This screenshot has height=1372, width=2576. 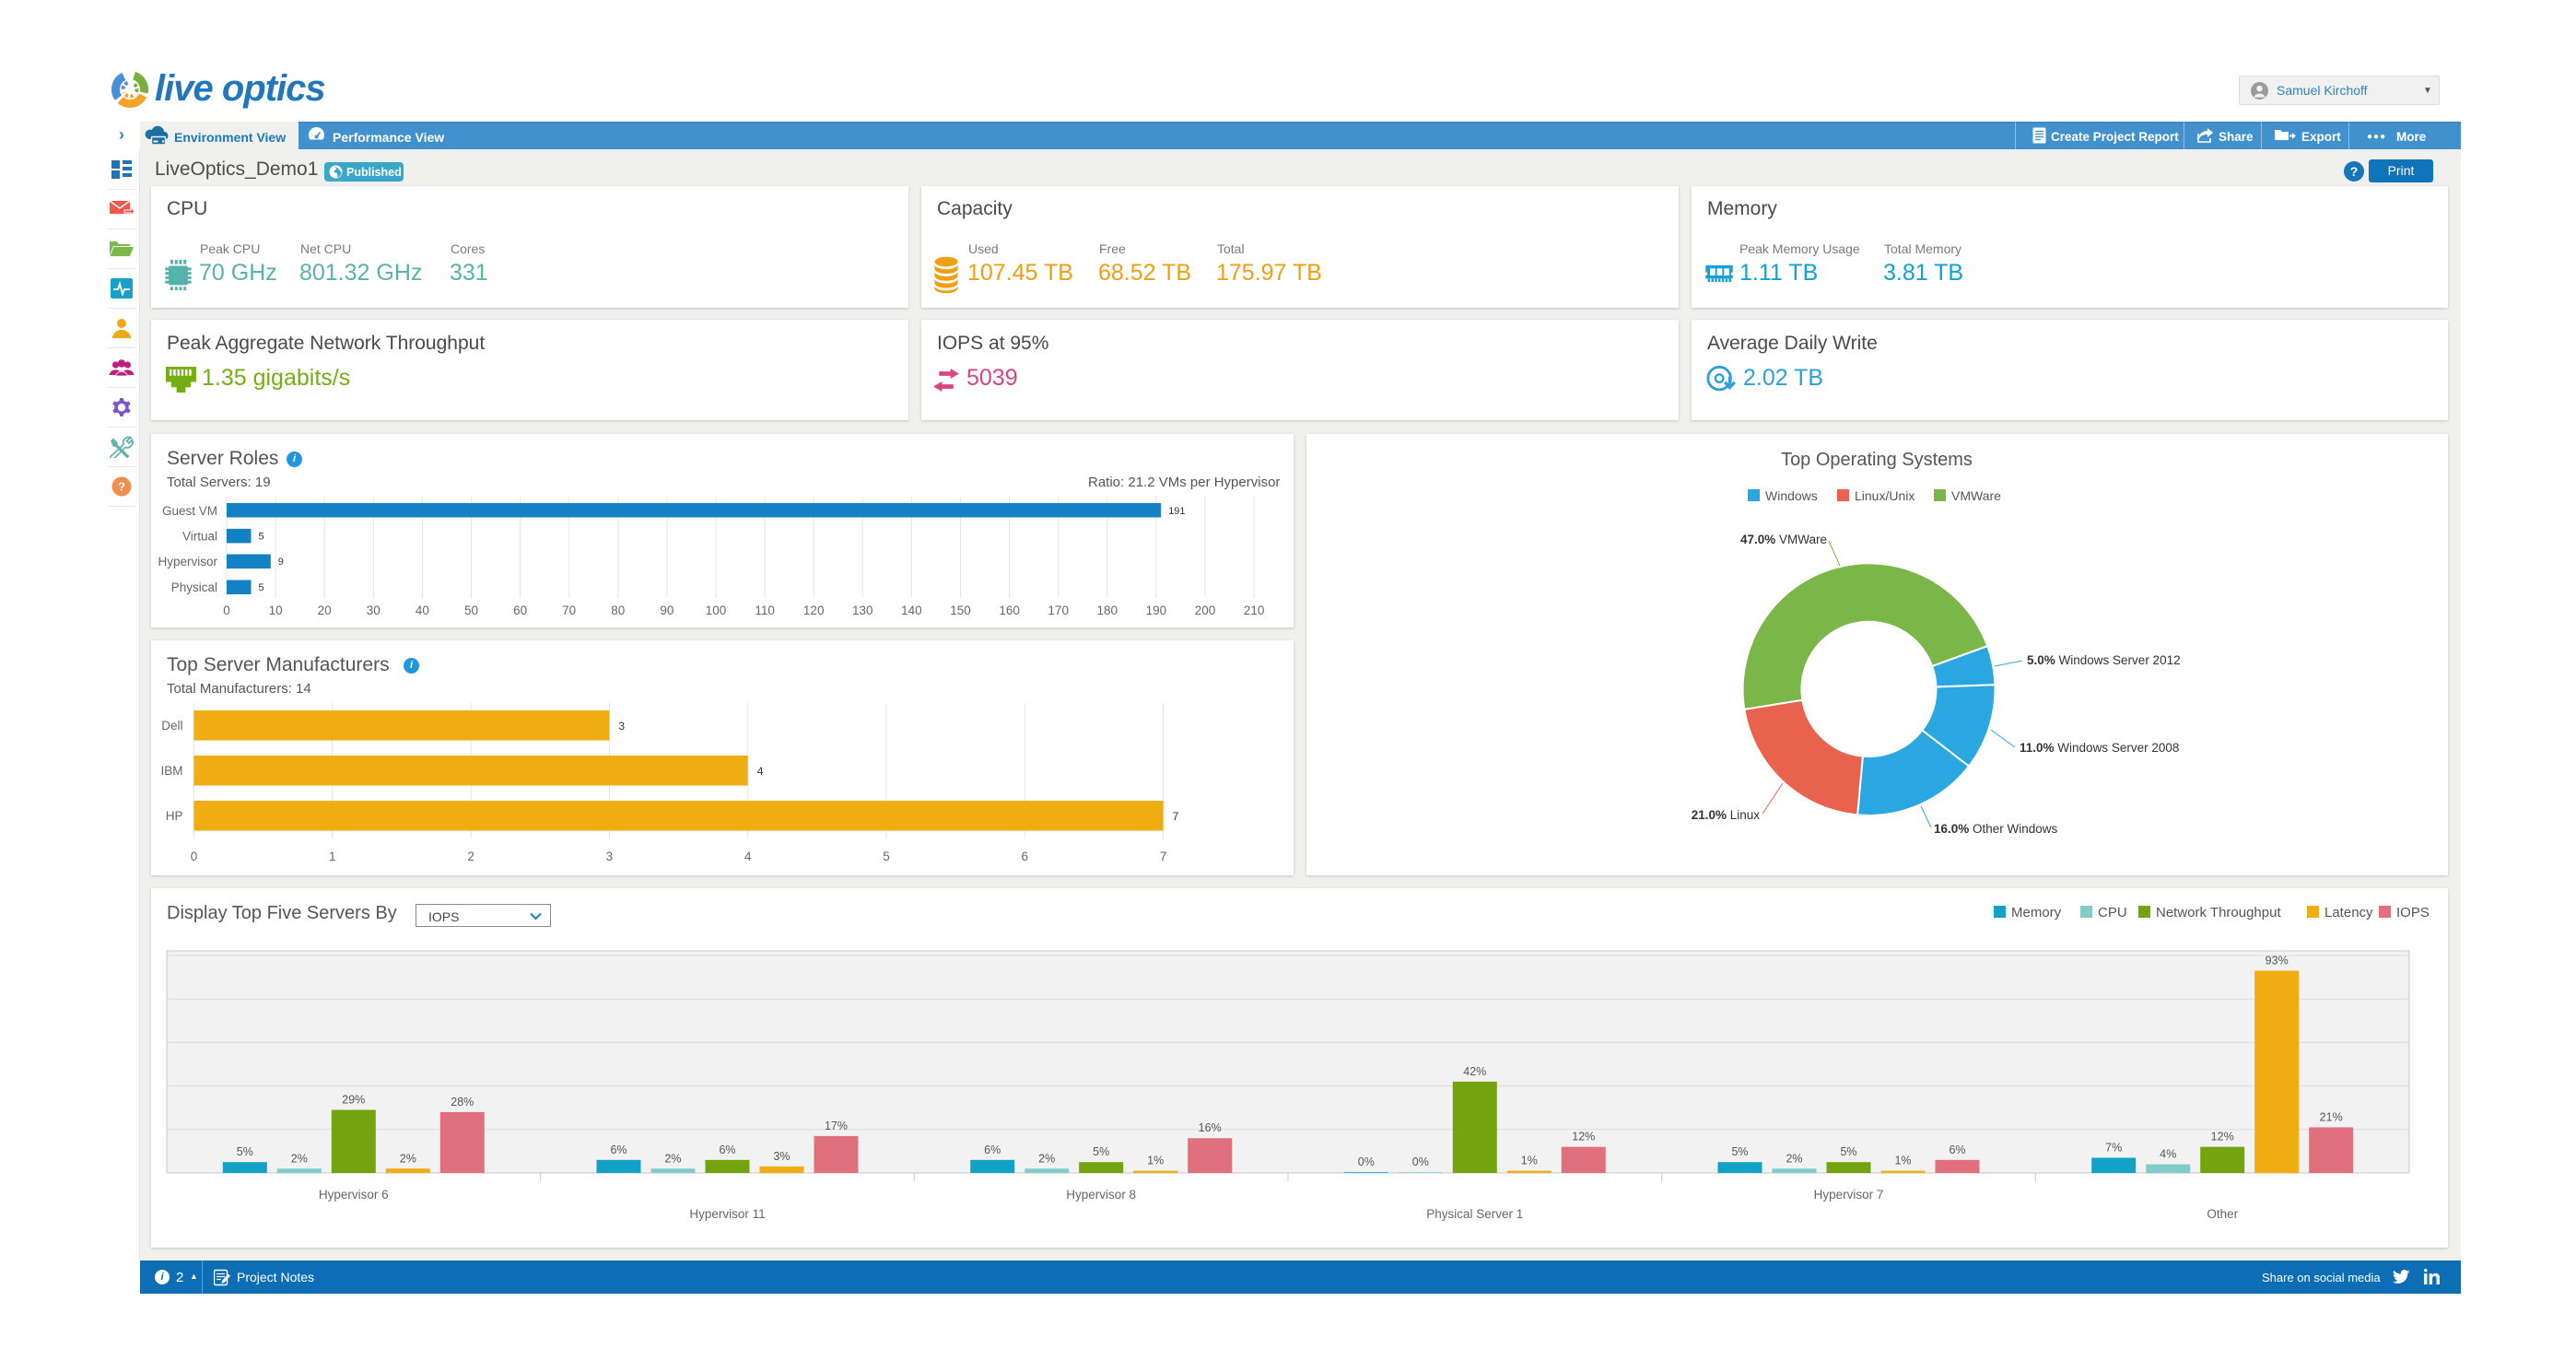 I want to click on svg-text: Physical Server 1, so click(x=1474, y=1214).